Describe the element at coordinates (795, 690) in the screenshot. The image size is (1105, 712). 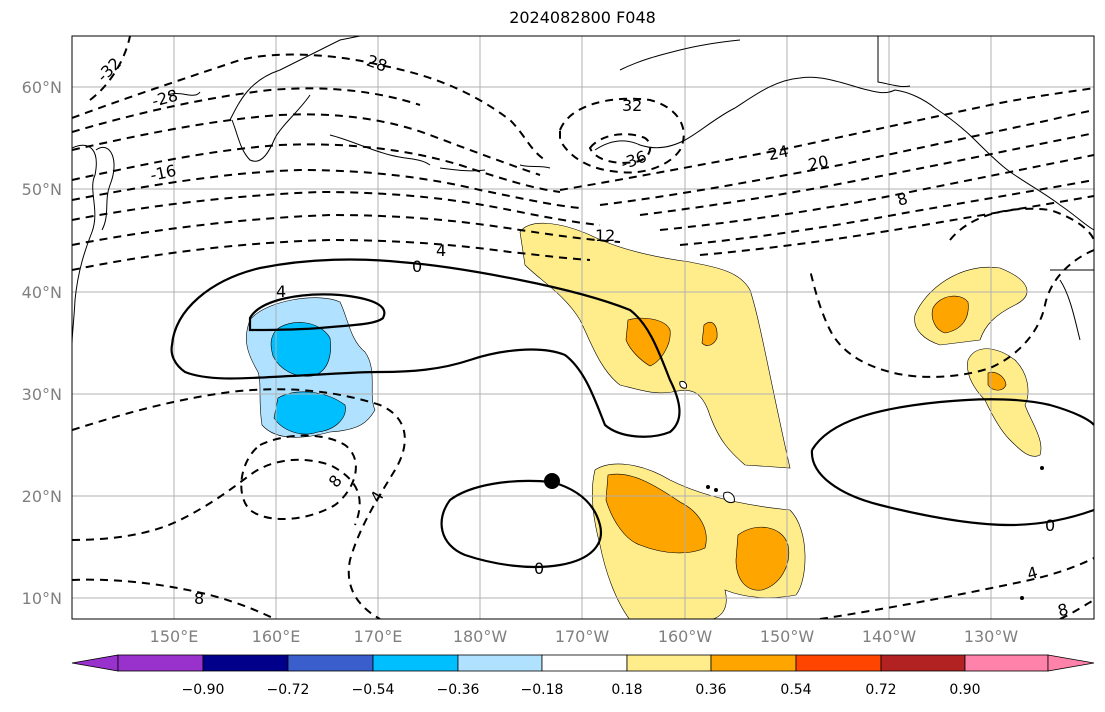
I see `colorbar-tick-label: 0.54` at that location.